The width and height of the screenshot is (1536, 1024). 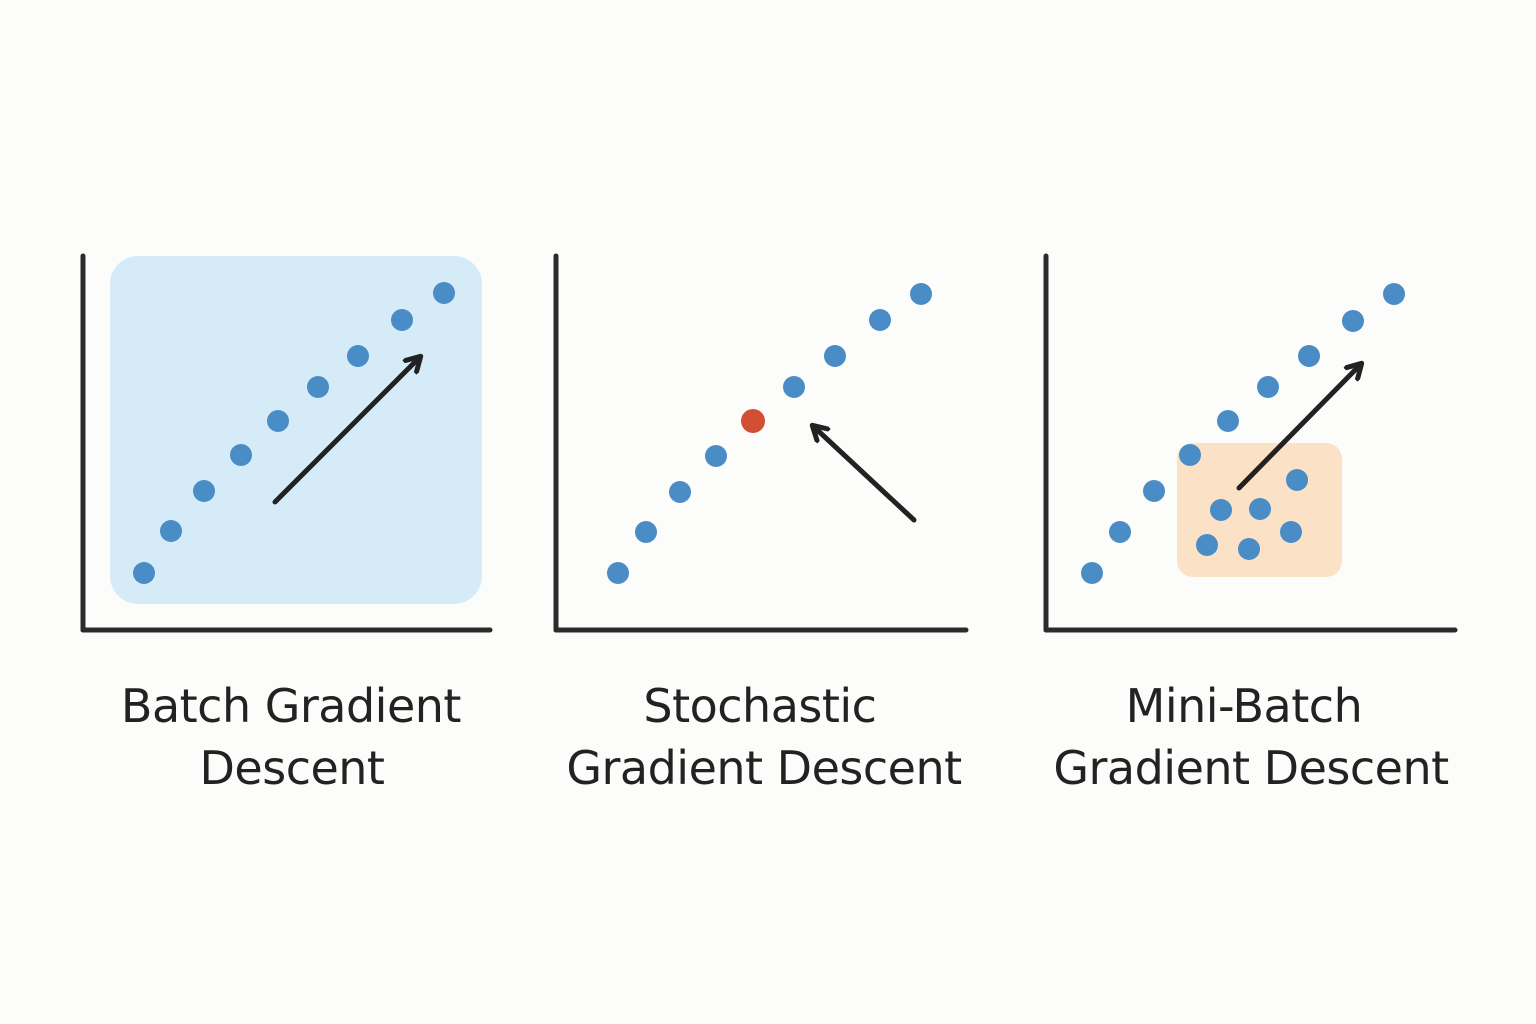 What do you see at coordinates (753, 421) in the screenshot?
I see `selected-sample-point` at bounding box center [753, 421].